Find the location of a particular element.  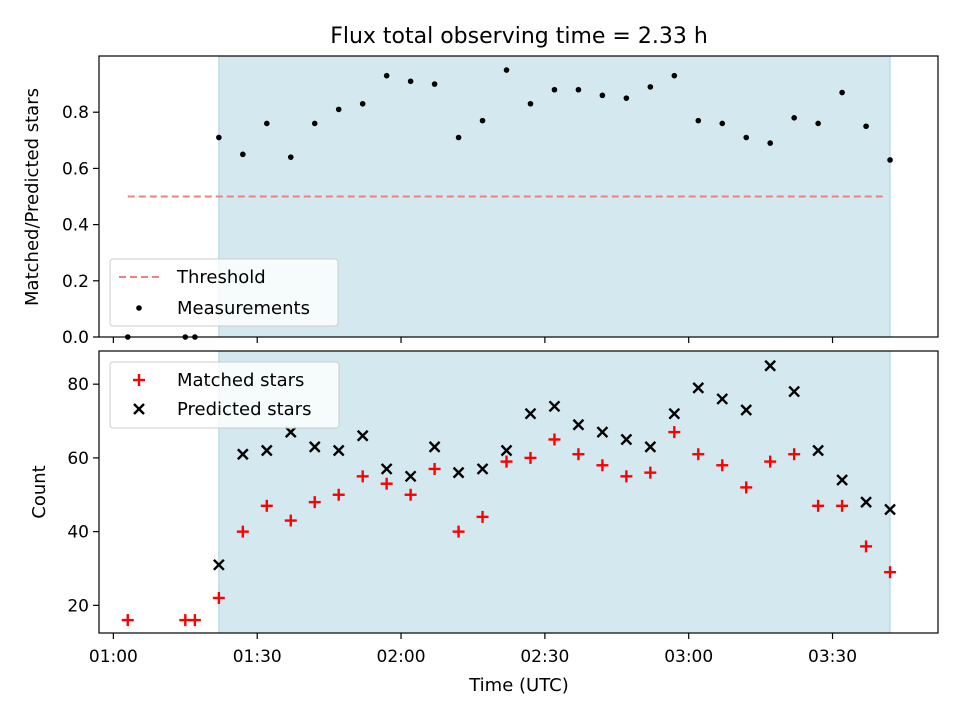

top-y-axis-label: Matched/Predicted stars is located at coordinates (32, 197).